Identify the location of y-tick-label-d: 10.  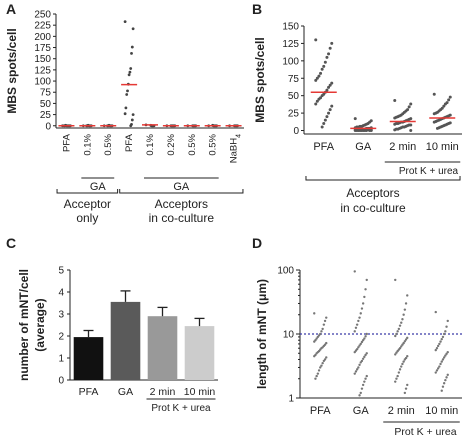
(289, 335).